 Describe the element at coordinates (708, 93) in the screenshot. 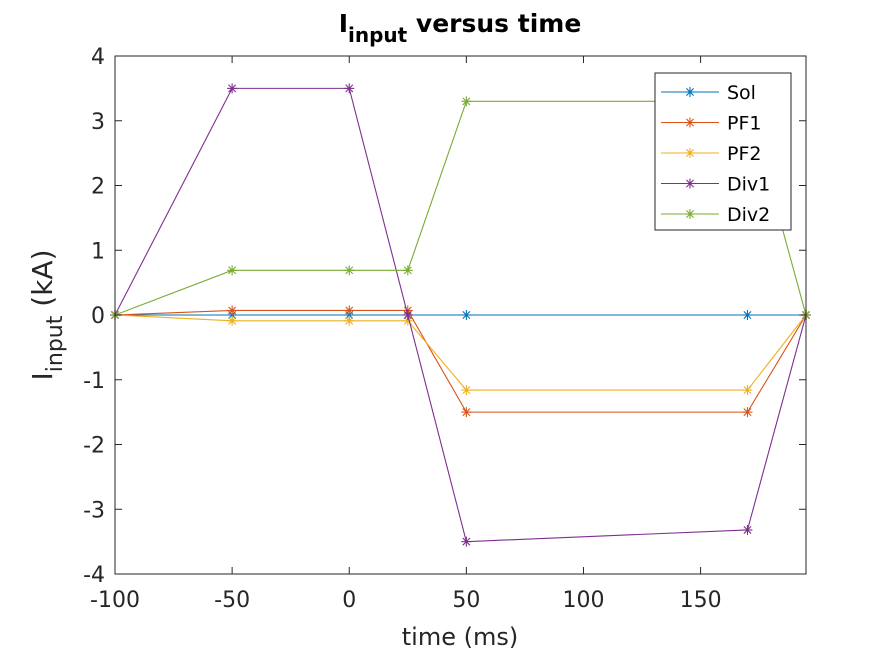

I see `legend-item-sol: Sol` at that location.